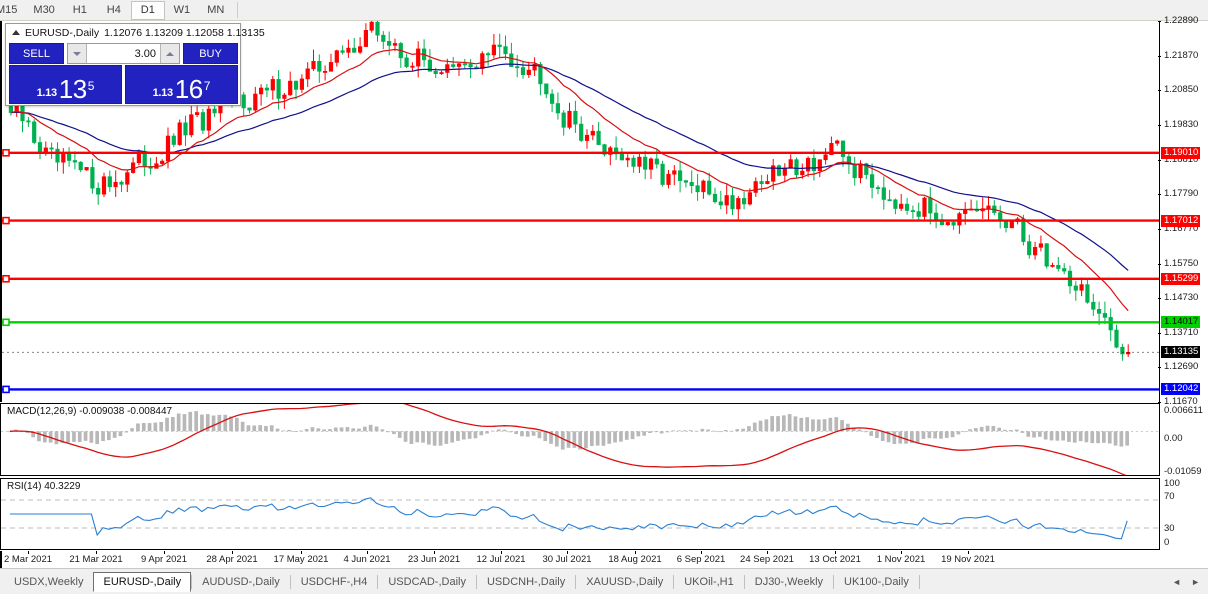  Describe the element at coordinates (210, 53) in the screenshot. I see `buy-button-top: BUY` at that location.